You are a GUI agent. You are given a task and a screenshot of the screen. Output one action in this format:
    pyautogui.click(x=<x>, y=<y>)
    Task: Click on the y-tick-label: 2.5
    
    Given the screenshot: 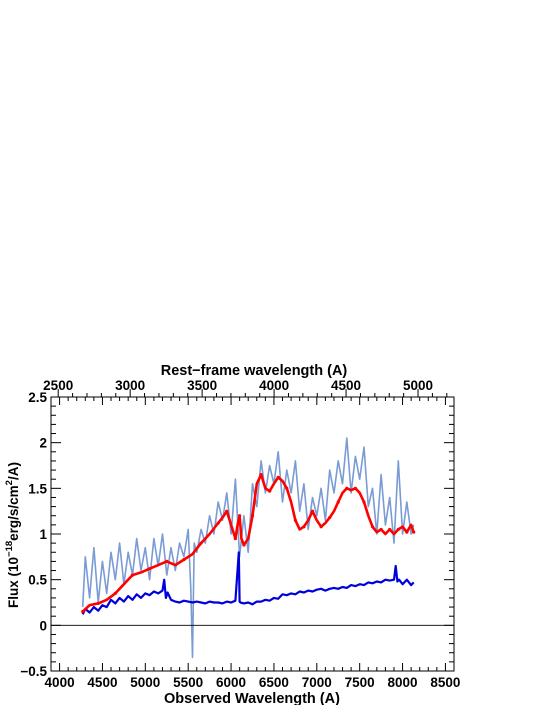 What is the action you would take?
    pyautogui.click(x=37, y=397)
    